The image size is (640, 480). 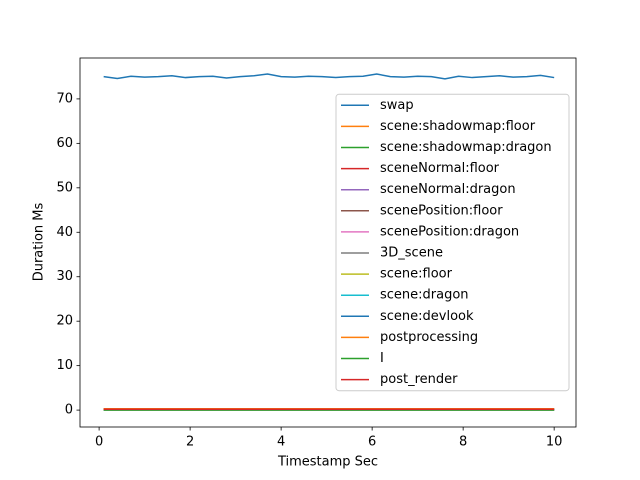 What do you see at coordinates (64, 232) in the screenshot?
I see `y-tick-label: 40` at bounding box center [64, 232].